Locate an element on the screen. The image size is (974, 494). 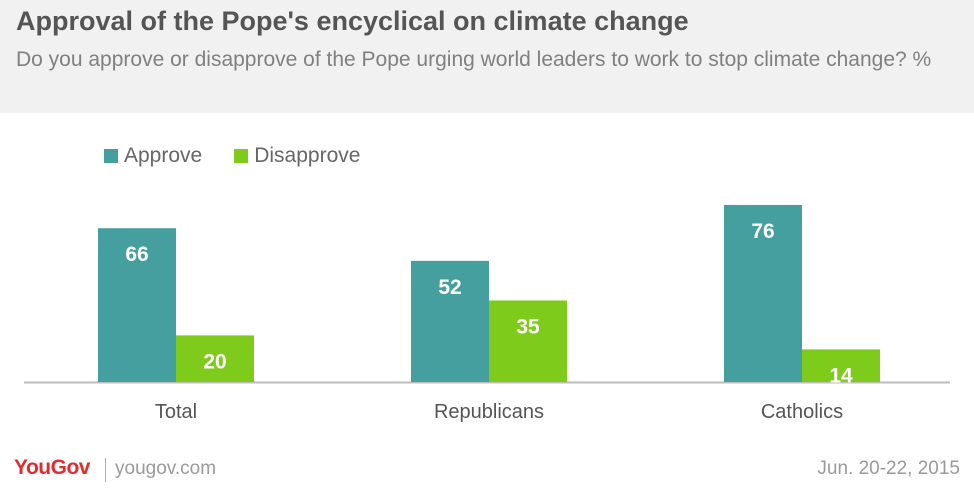
bar-disapprove-total is located at coordinates (215, 358).